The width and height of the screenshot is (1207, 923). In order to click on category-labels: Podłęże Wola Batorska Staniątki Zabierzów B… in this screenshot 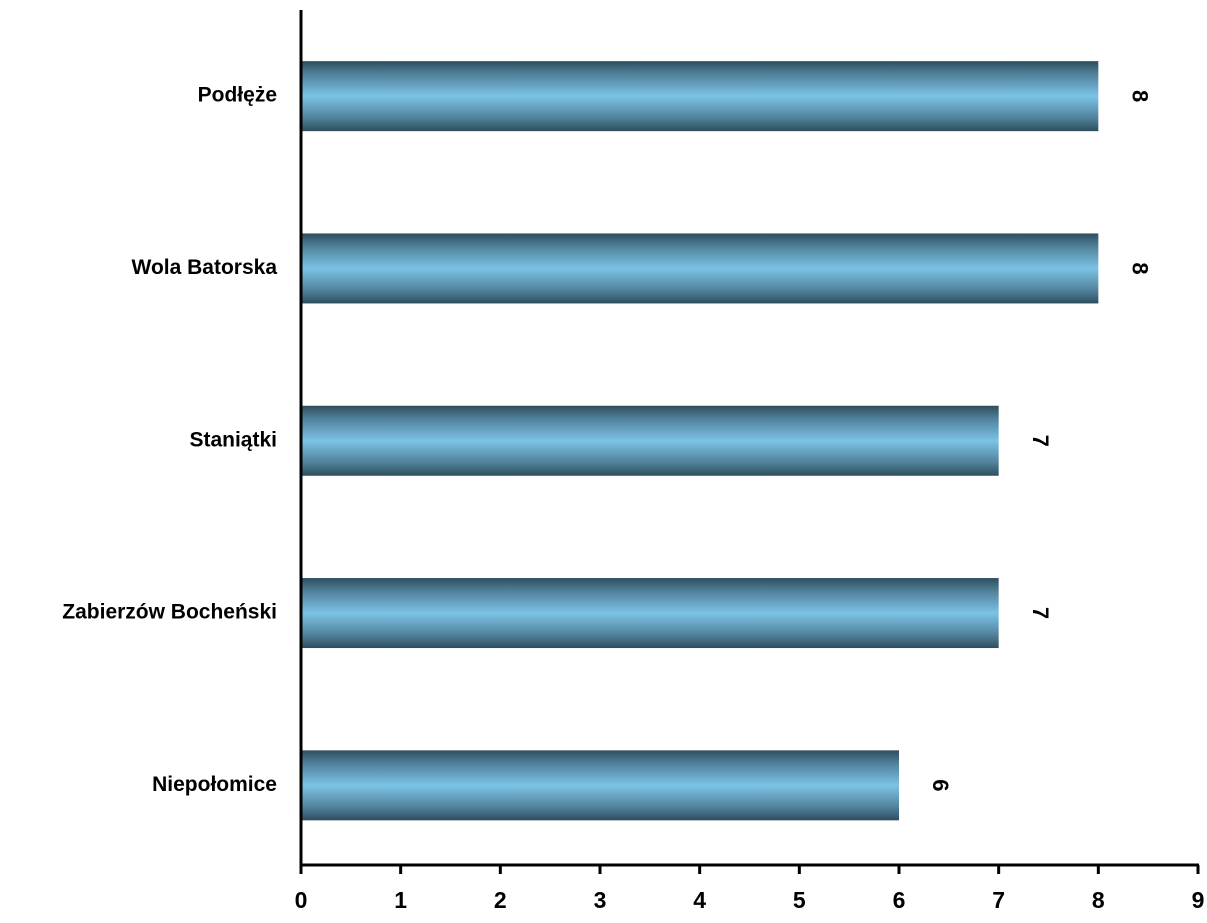, I will do `click(169, 440)`.